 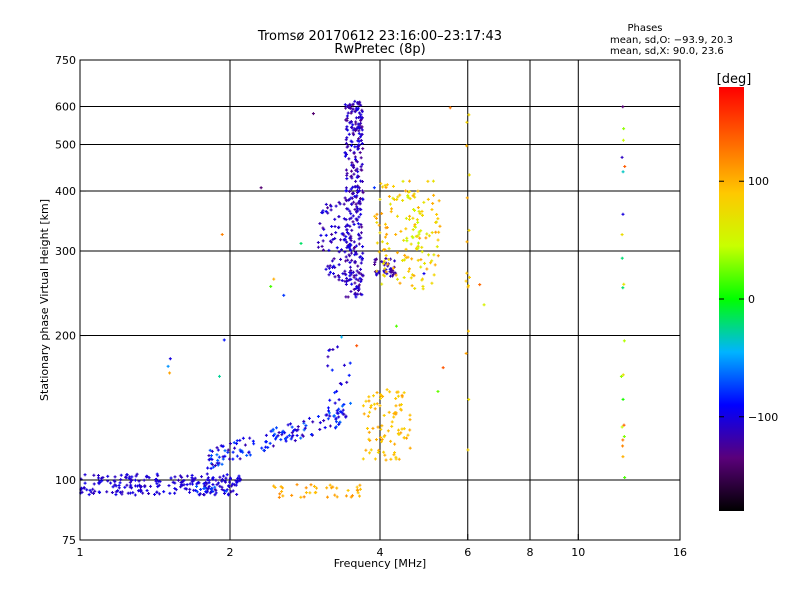 What do you see at coordinates (734, 79) in the screenshot?
I see `colorbar-label: [deg]` at bounding box center [734, 79].